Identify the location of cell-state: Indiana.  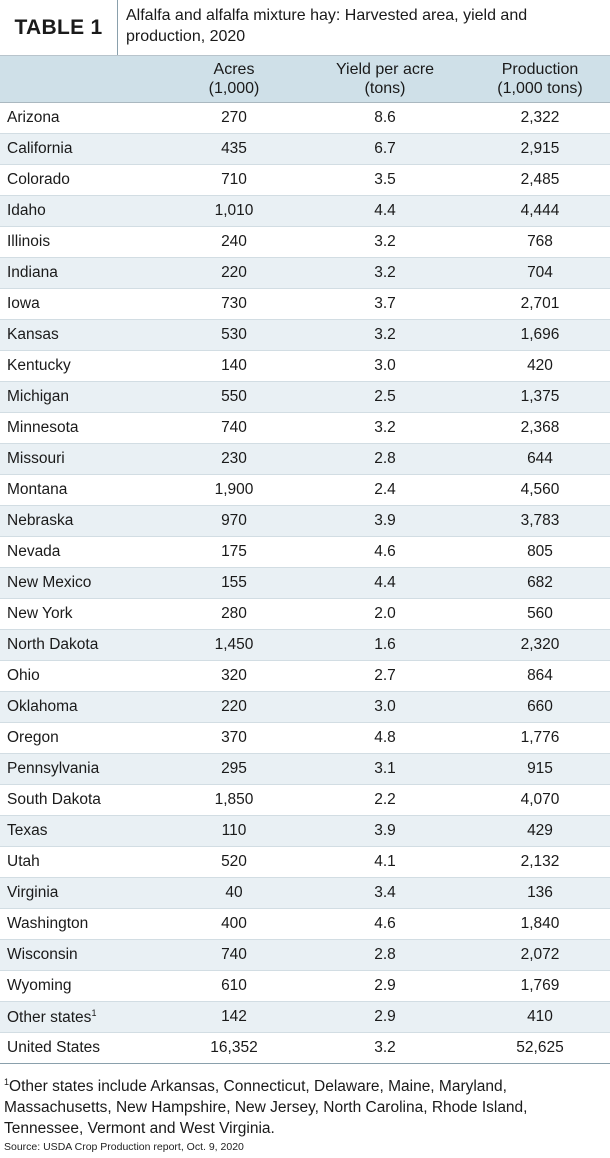
(84, 273).